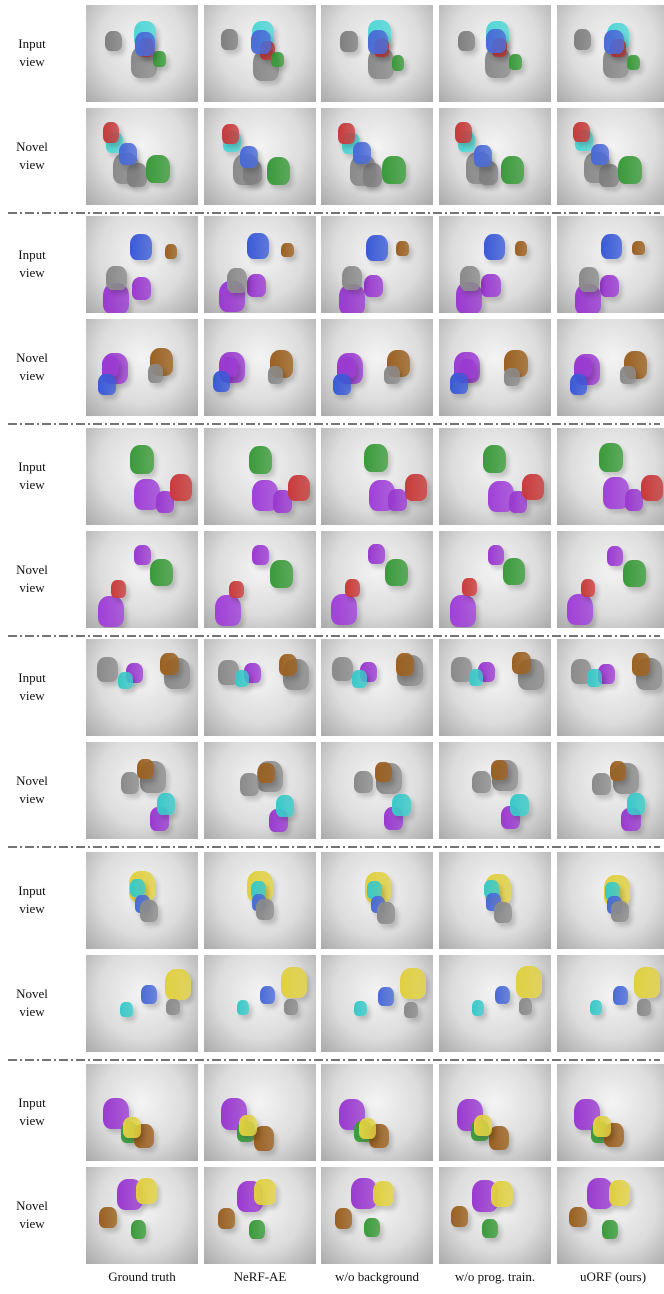  I want to click on column-label: Ground truth, so click(142, 1276).